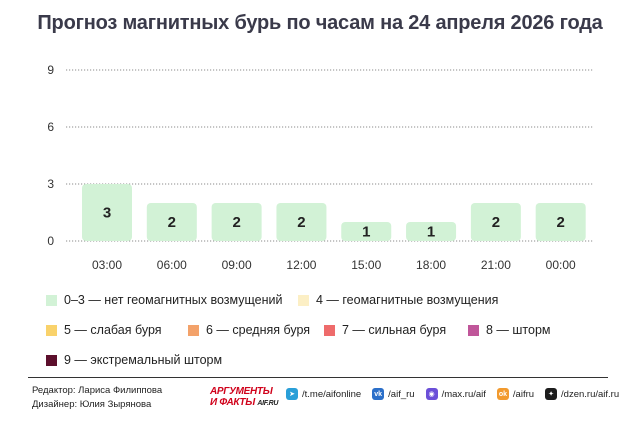 The height and width of the screenshot is (424, 640). I want to click on x-tick-label: 15:00, so click(366, 265).